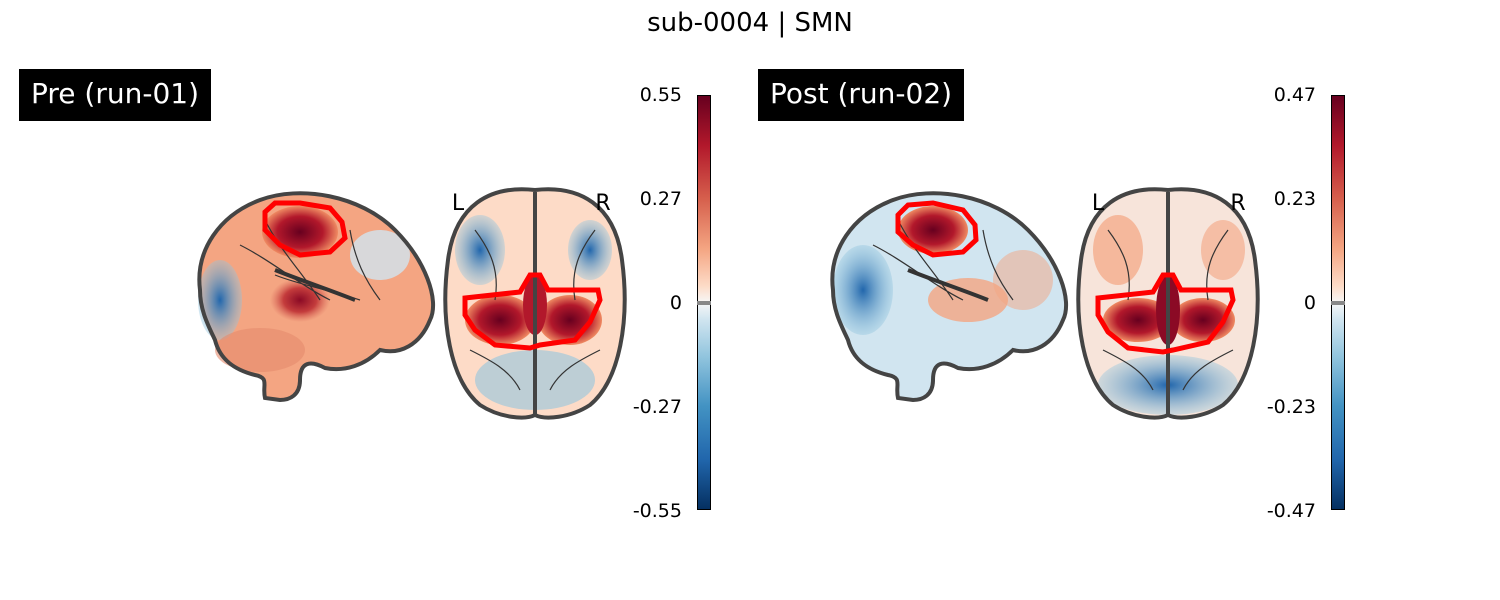 The height and width of the screenshot is (600, 1500). I want to click on colorbar-tick: 0.27, so click(660, 199).